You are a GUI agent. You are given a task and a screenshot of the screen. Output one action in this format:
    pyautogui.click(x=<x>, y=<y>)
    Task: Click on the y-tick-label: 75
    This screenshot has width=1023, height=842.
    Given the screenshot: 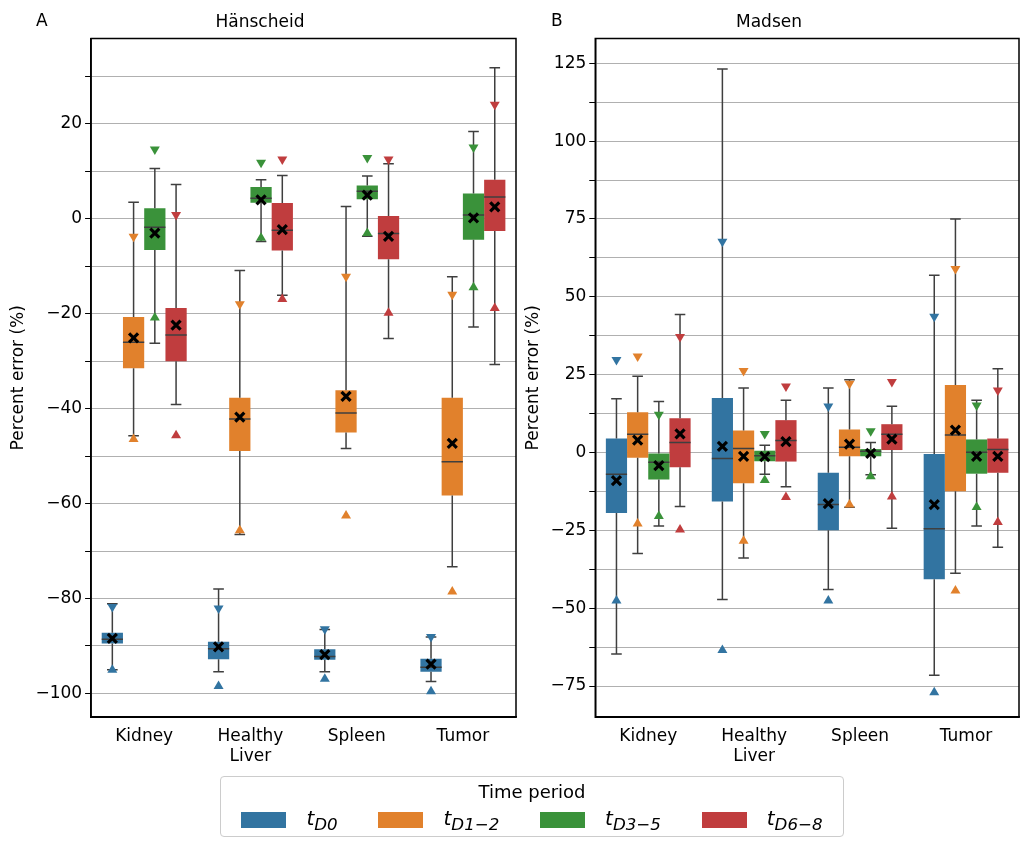 What is the action you would take?
    pyautogui.click(x=575, y=217)
    